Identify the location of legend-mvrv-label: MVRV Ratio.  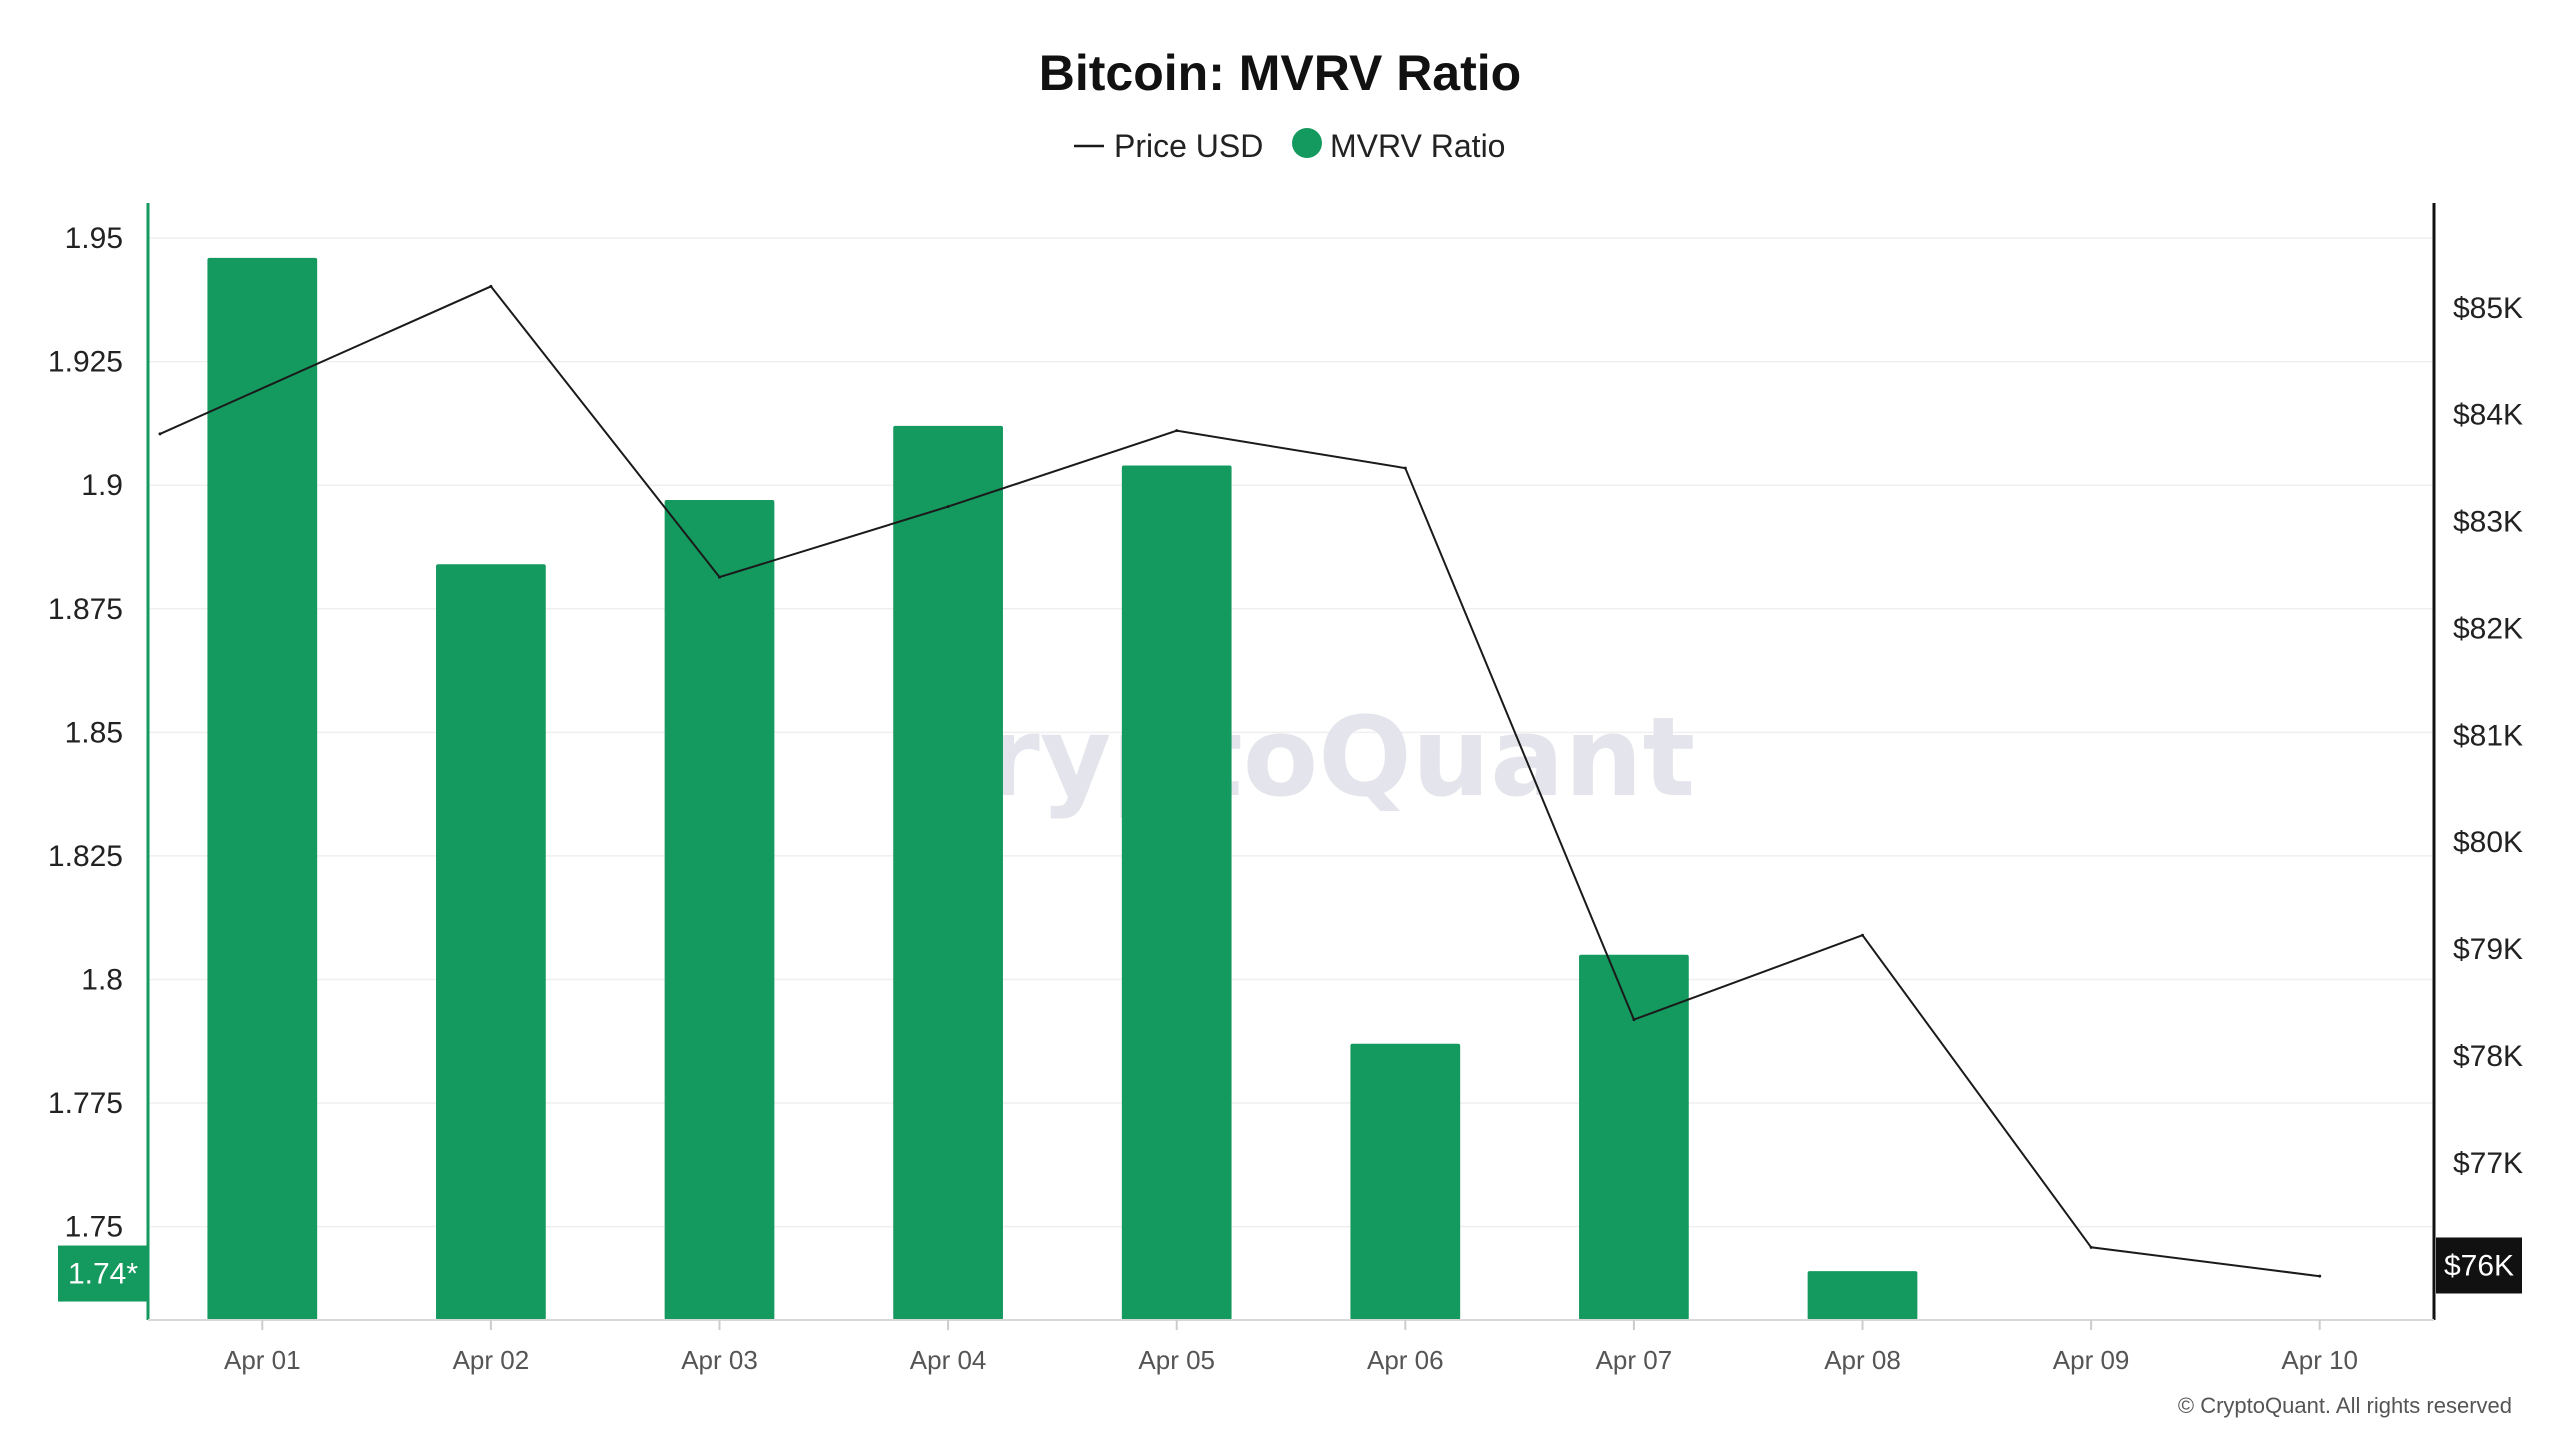
(1417, 146).